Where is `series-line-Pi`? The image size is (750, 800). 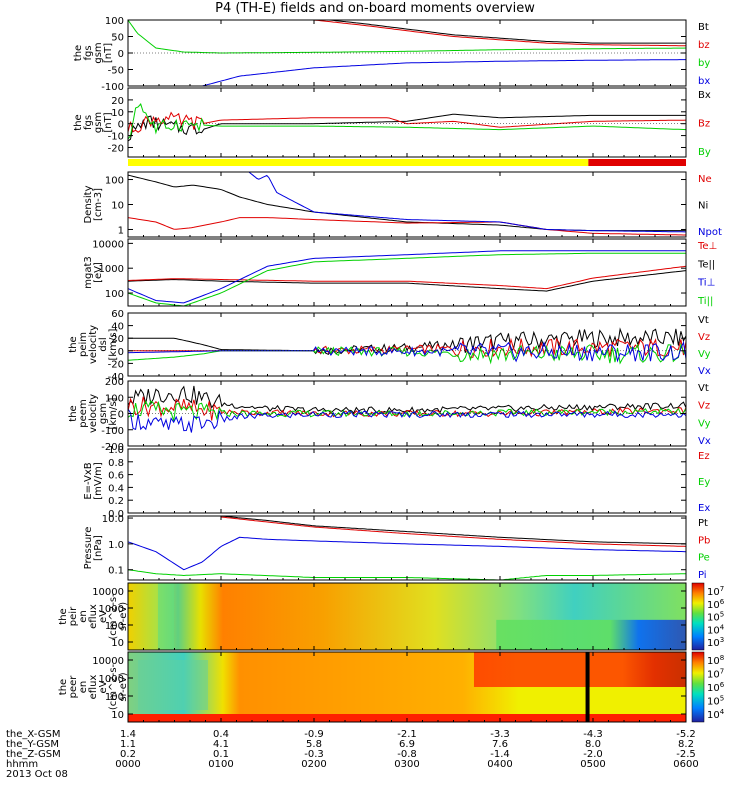
series-line-Pi is located at coordinates (407, 553).